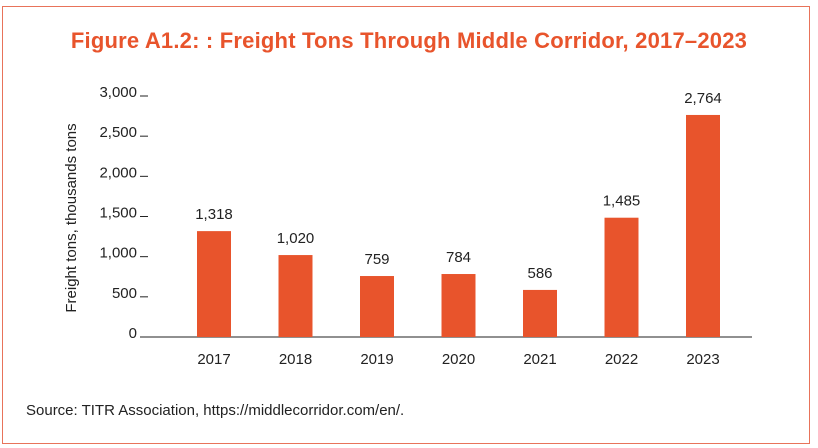 This screenshot has width=818, height=448. What do you see at coordinates (622, 201) in the screenshot?
I see `data-label-2022: 1,485` at bounding box center [622, 201].